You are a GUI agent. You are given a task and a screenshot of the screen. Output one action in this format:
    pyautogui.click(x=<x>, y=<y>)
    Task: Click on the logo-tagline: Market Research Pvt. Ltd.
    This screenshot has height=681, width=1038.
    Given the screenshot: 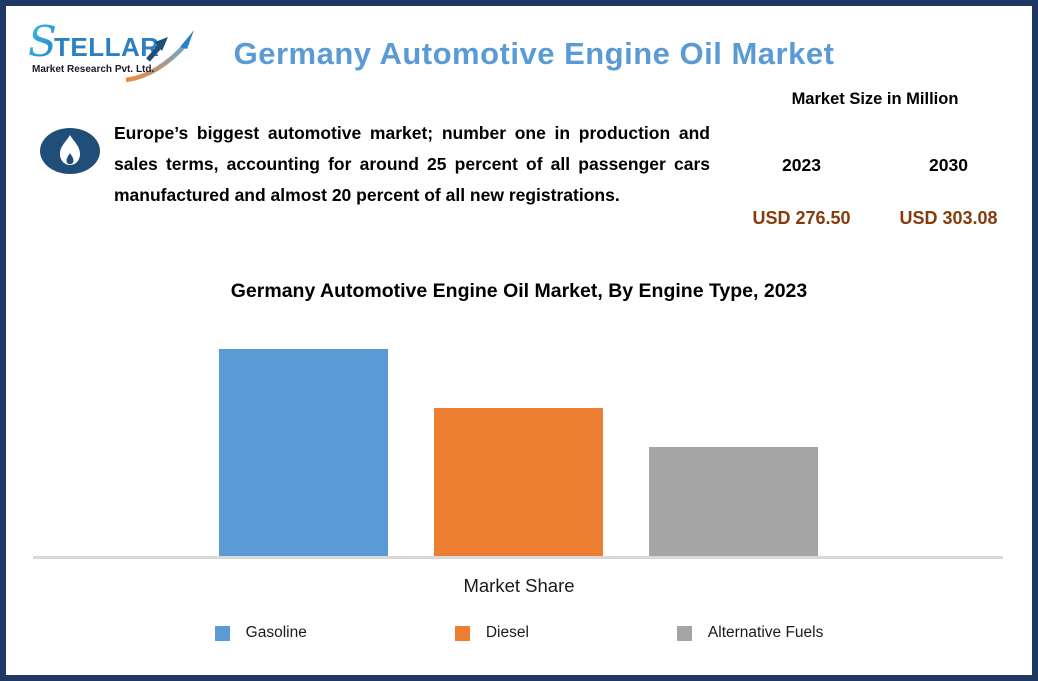 What is the action you would take?
    pyautogui.click(x=93, y=69)
    